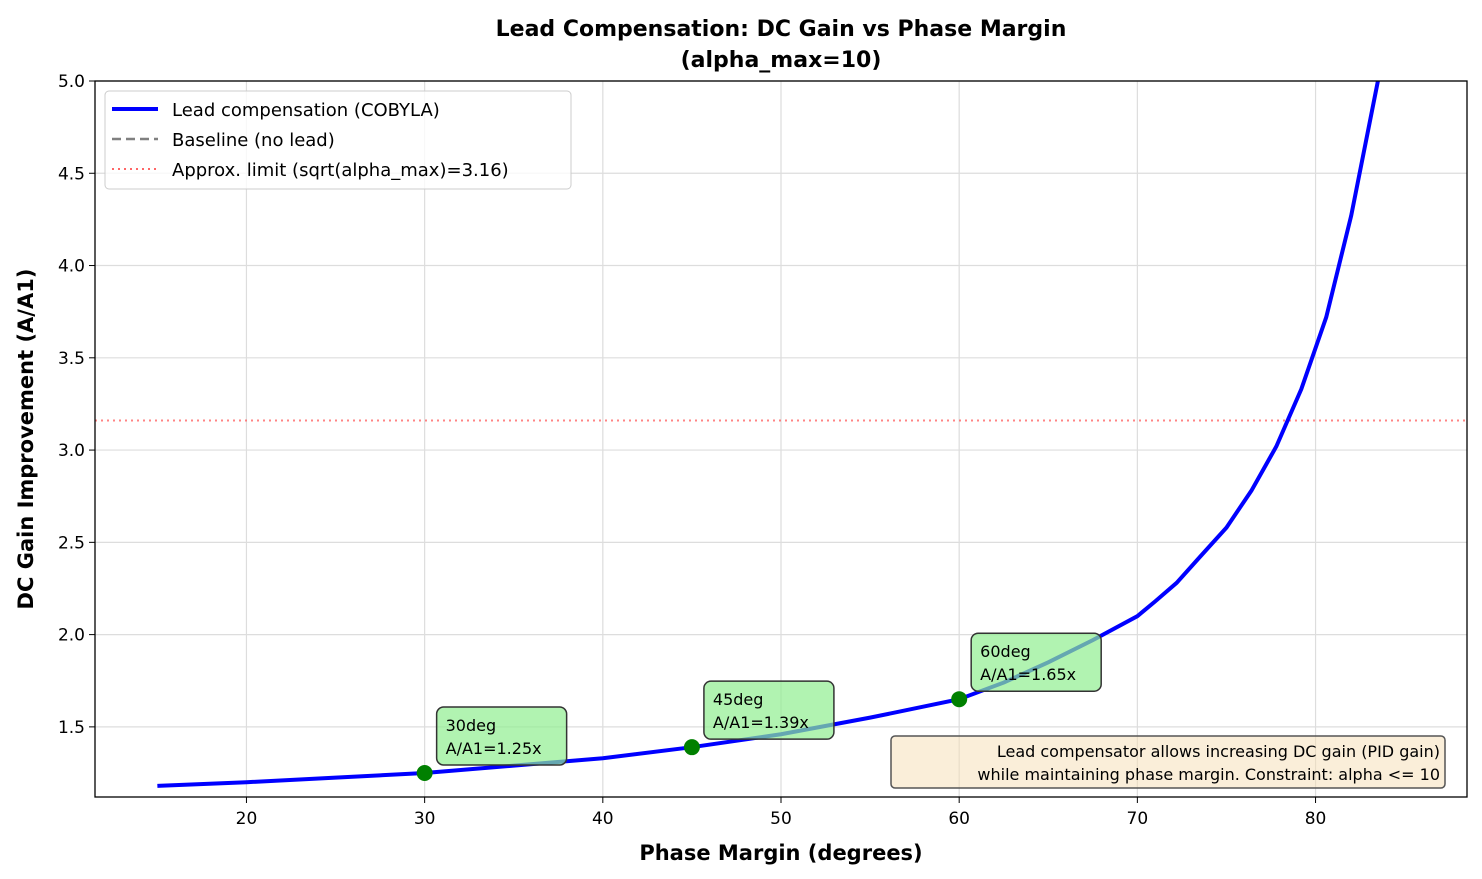 The image size is (1482, 879). I want to click on x-tick-label: 60, so click(959, 819).